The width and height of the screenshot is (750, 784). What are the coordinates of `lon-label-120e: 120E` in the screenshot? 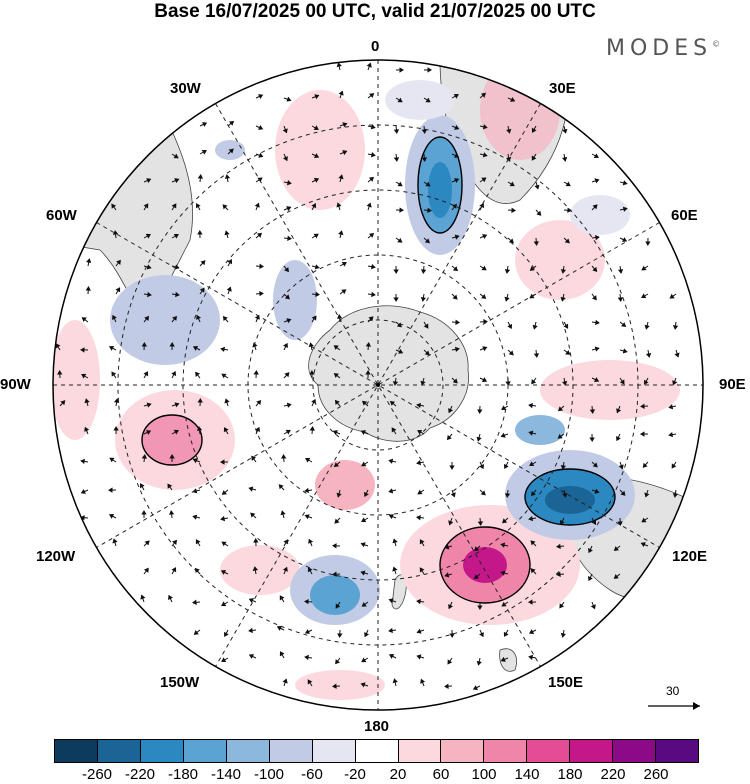 It's located at (689, 556).